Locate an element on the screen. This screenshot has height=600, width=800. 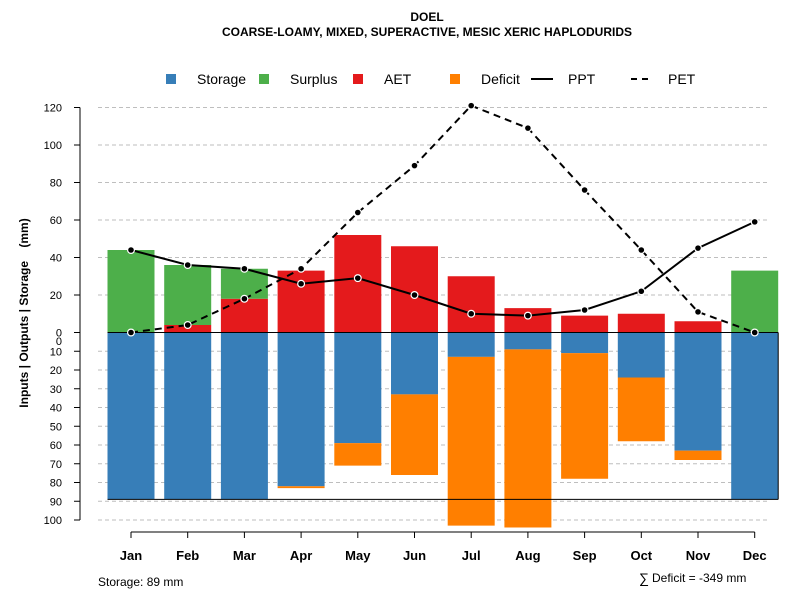
storage-legend-swatch is located at coordinates (171, 79).